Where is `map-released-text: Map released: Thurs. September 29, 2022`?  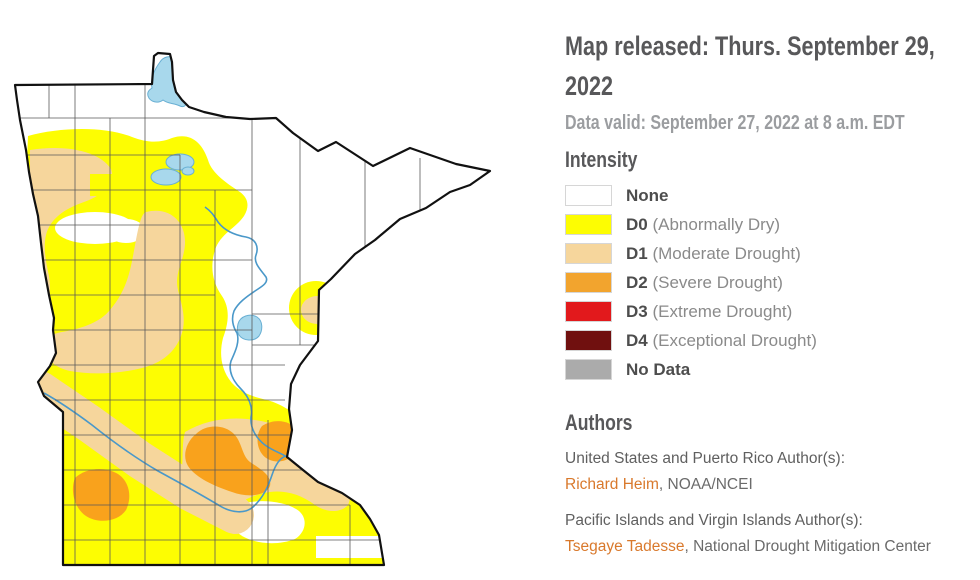
map-released-text: Map released: Thurs. September 29, 2022 is located at coordinates (750, 66).